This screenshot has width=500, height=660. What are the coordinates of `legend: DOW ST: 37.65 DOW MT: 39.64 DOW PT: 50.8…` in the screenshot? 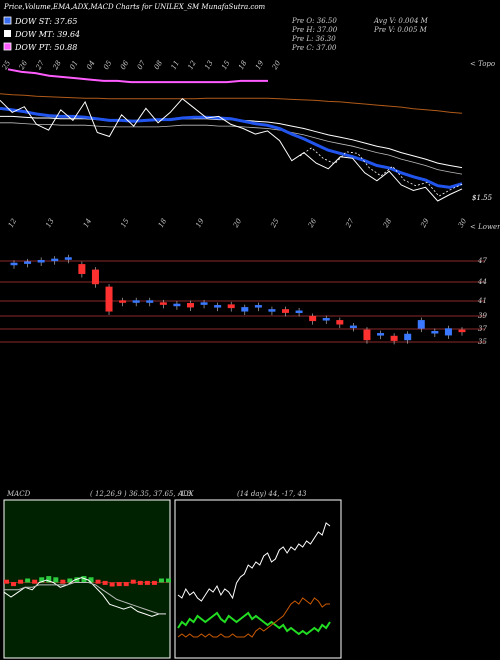 It's located at (41, 34).